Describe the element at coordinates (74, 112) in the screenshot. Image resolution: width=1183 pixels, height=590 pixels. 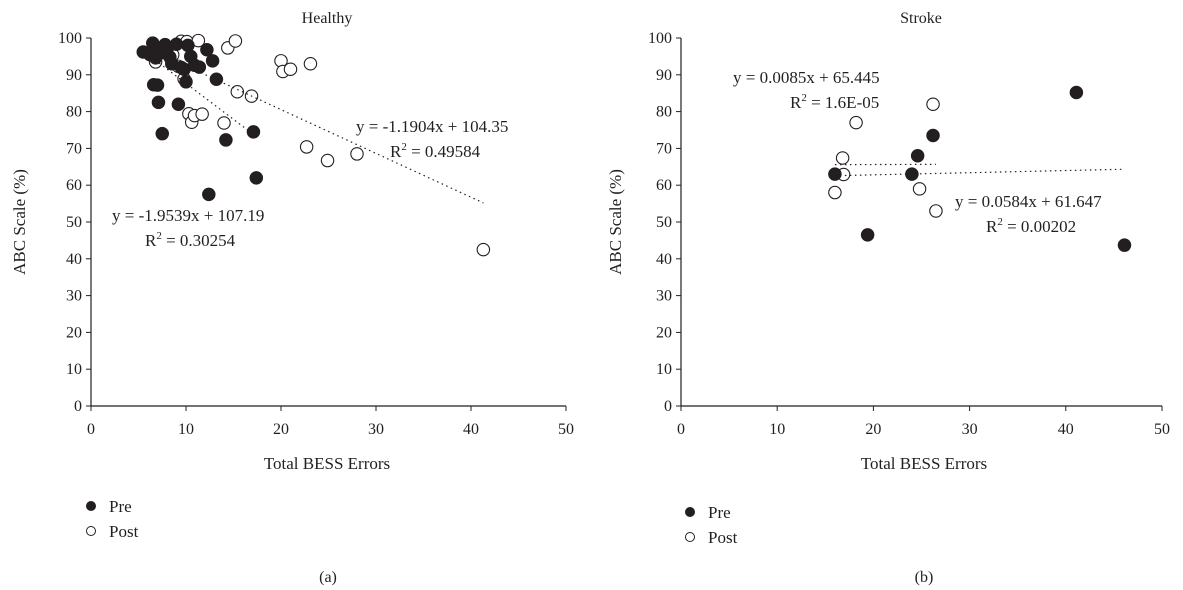
I see `panel-a-y-tick-label: 80` at that location.